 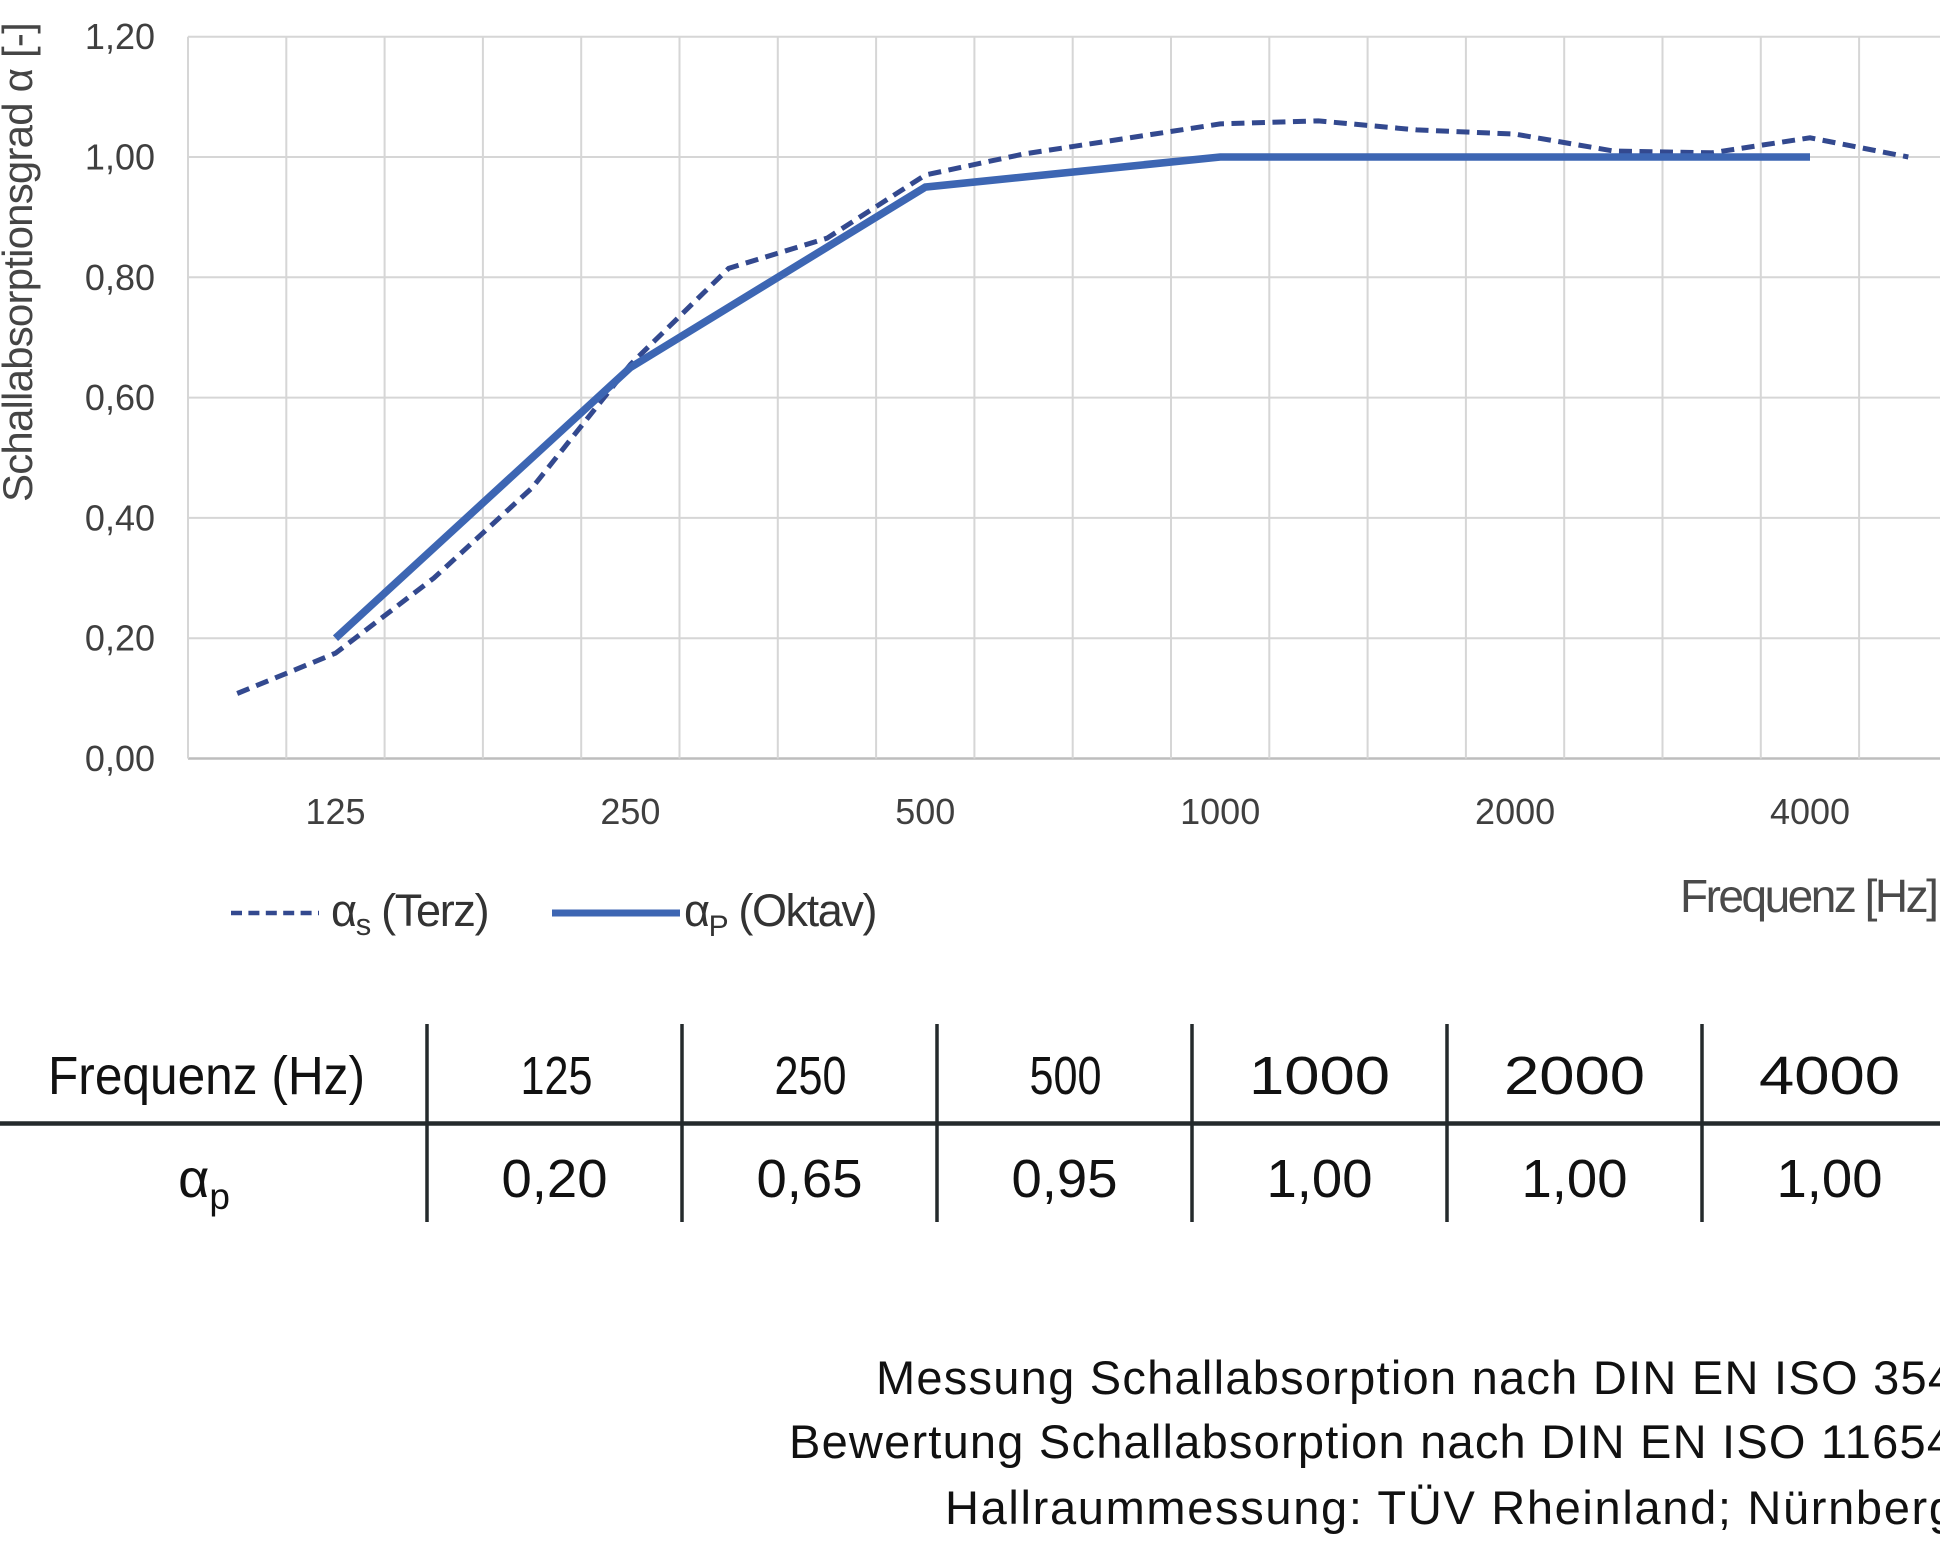 I want to click on svg-text: Frequenz [Hz], so click(x=1808, y=896).